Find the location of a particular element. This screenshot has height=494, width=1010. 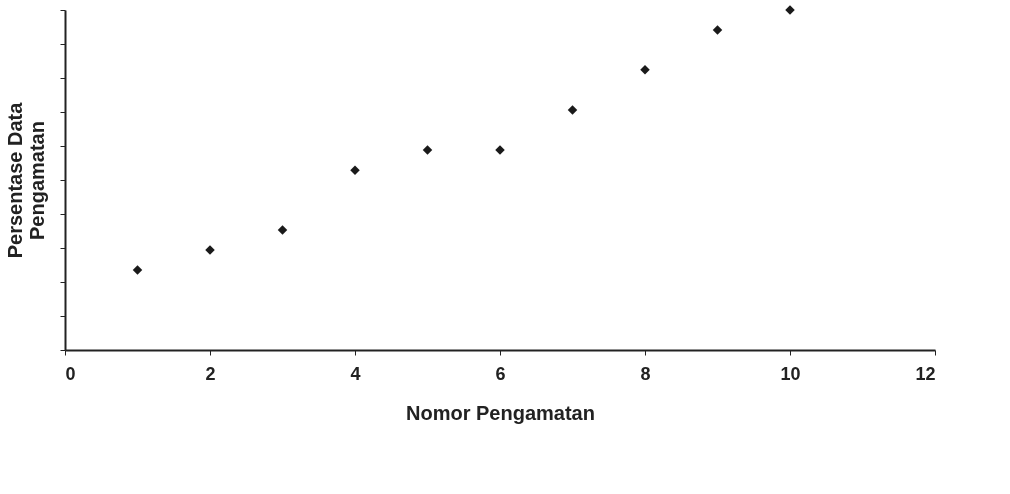

x-tick-label: 12 is located at coordinates (925, 373).